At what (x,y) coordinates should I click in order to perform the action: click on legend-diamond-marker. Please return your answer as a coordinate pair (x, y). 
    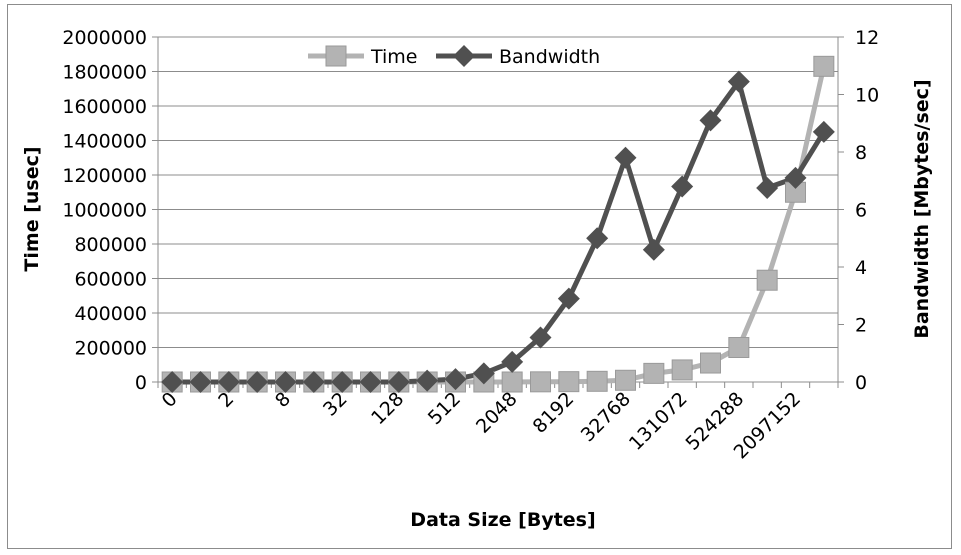
    Looking at the image, I should click on (464, 56).